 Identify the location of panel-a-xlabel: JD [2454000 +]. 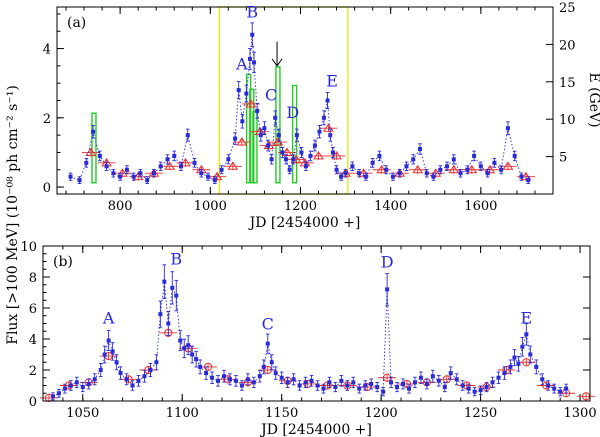
(304, 223).